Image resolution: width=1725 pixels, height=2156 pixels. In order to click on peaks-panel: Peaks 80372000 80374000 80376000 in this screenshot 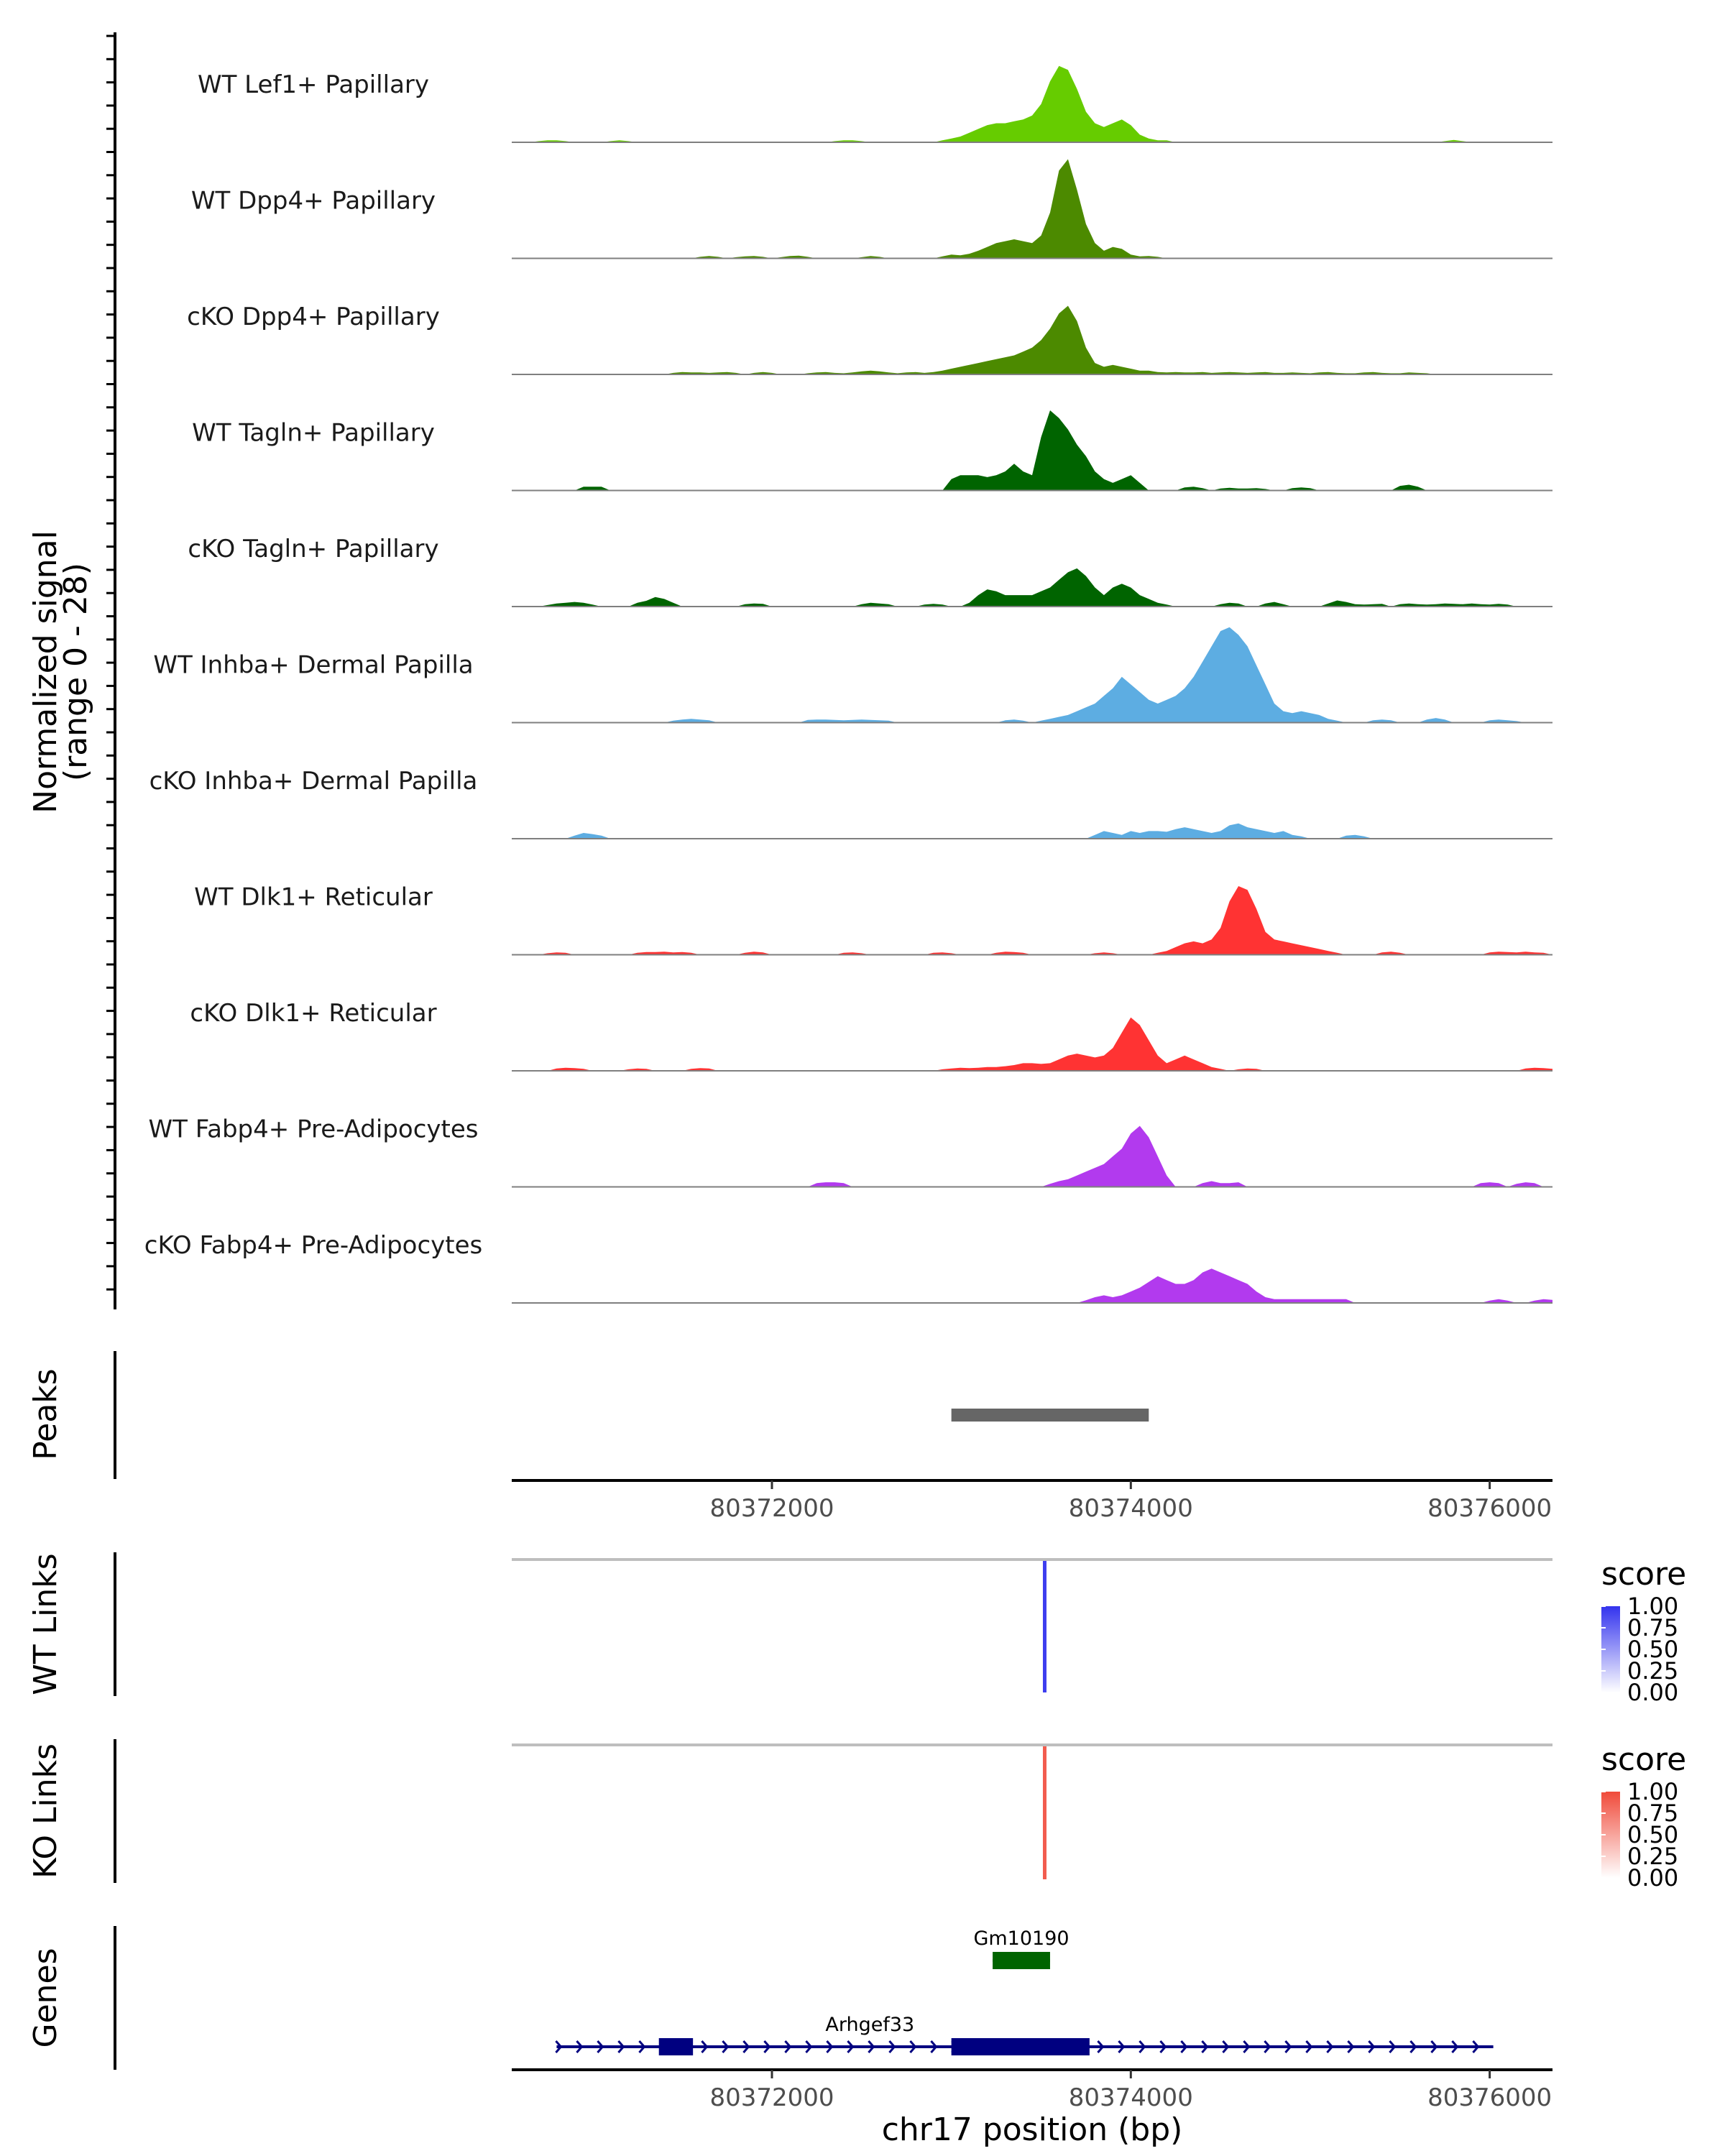, I will do `click(789, 1437)`.